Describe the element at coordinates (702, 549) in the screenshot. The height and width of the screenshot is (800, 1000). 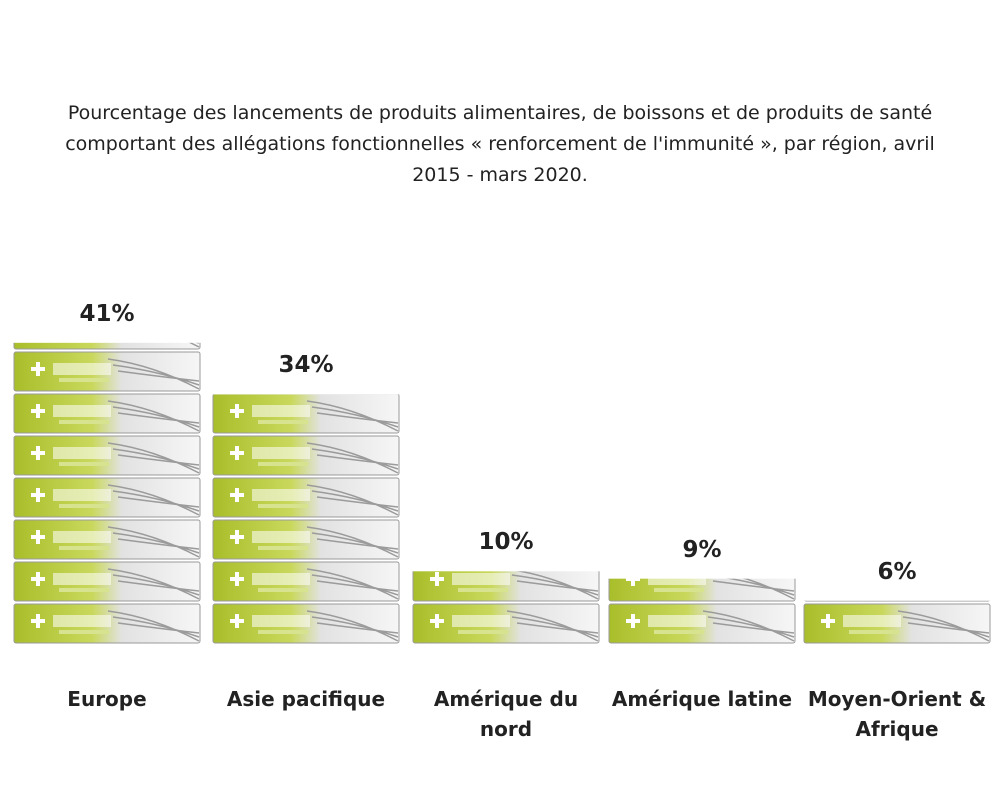
I see `value-label: 9%` at that location.